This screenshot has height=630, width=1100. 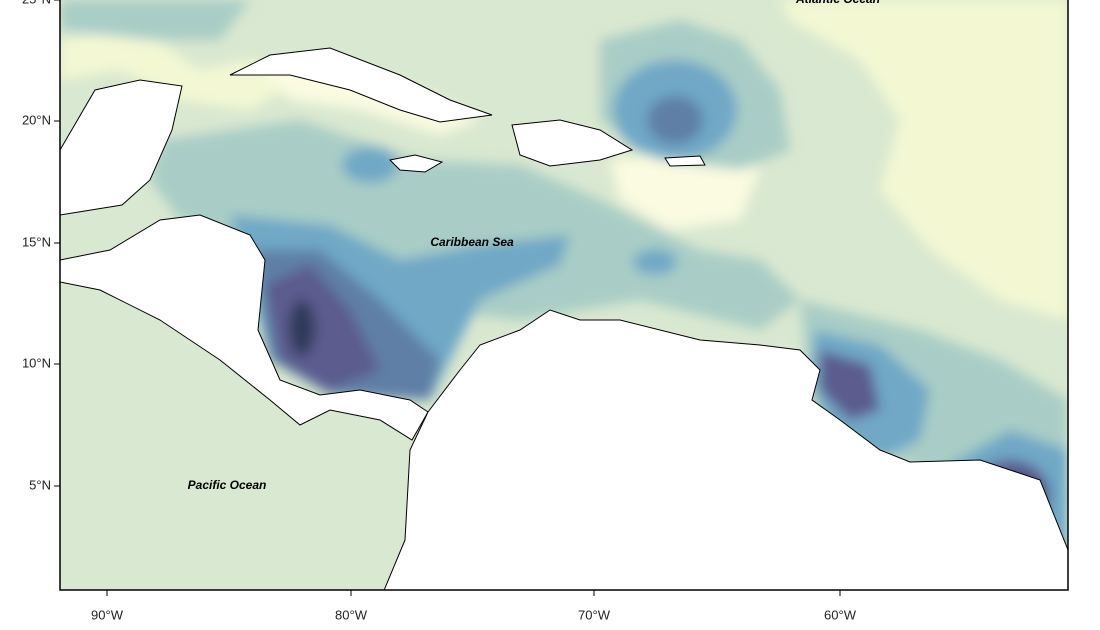 I want to click on lat-tick-label: 20°N, so click(x=36, y=119).